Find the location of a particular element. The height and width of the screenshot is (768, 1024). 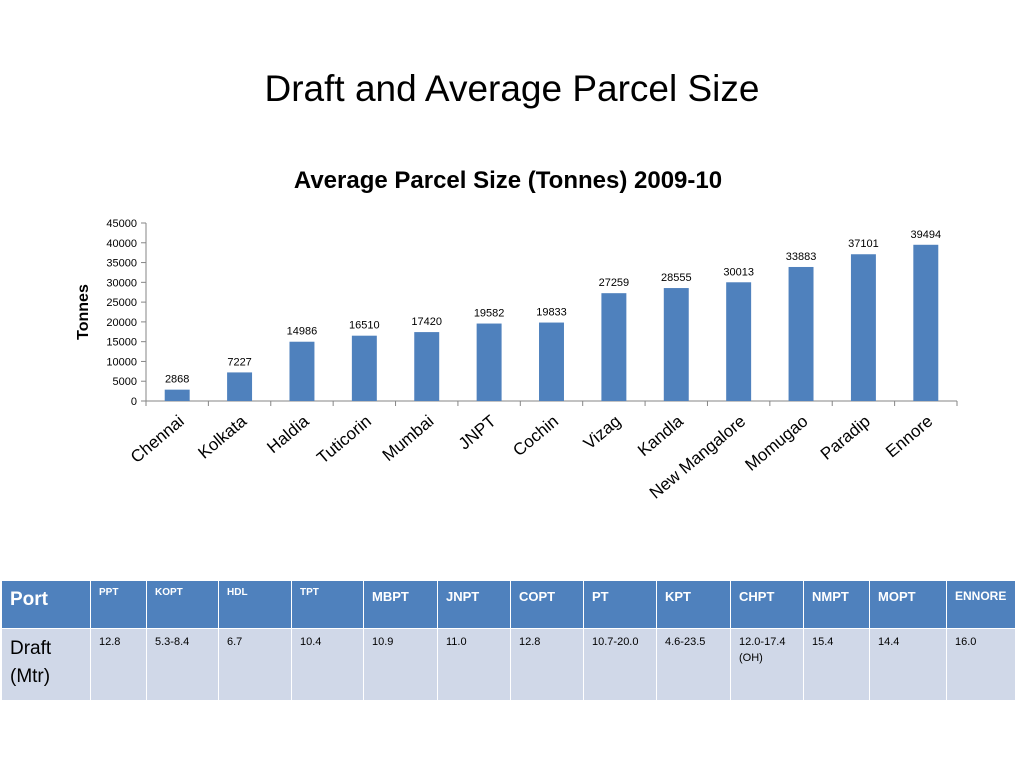

table-cell: 14.4 is located at coordinates (908, 664).